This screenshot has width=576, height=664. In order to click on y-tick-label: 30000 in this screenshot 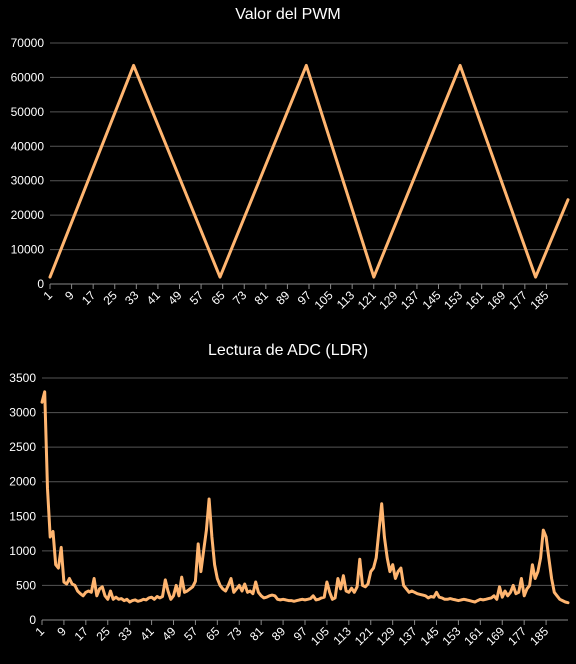, I will do `click(28, 181)`.